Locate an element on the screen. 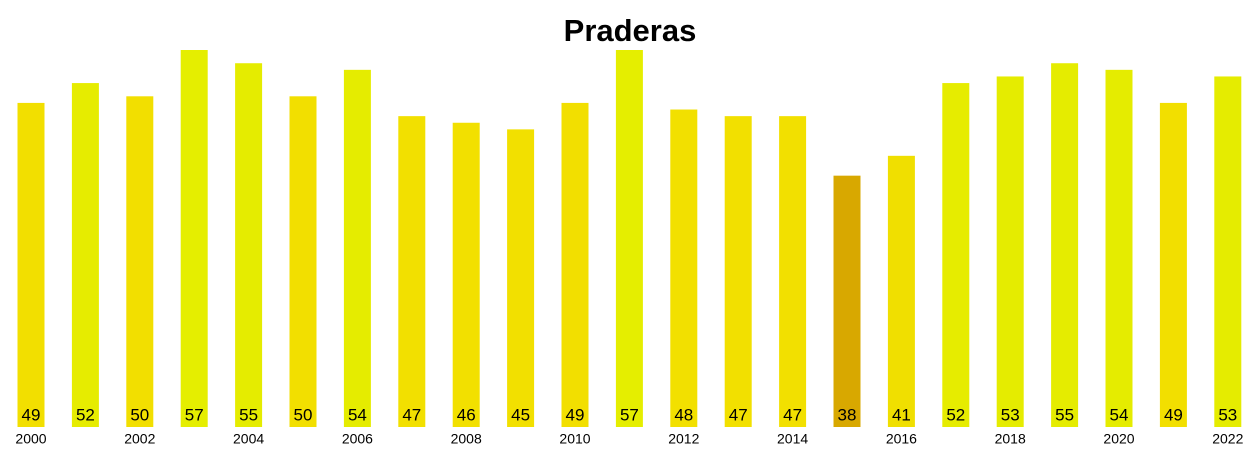 The image size is (1249, 449). x-tick-label: 2014 is located at coordinates (792, 439).